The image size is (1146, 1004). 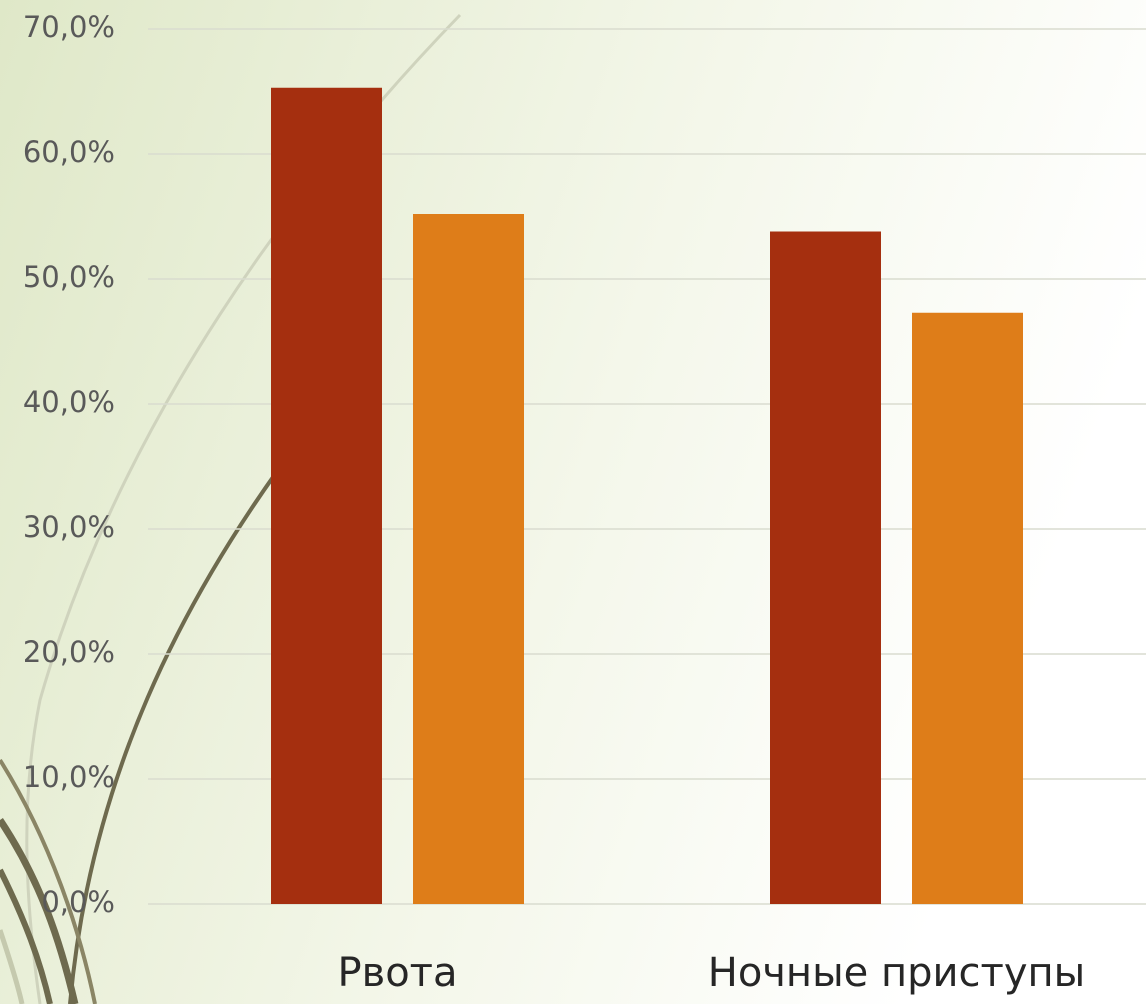 I want to click on y-tick-label: 20,0%, so click(x=69, y=652).